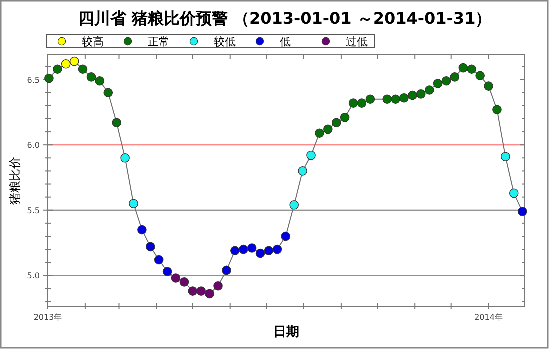 The height and width of the screenshot is (349, 549). I want to click on chart-title: 四川省 猪粮比价预警 （2013-01-01 ～2014-01-31）, so click(285, 18).